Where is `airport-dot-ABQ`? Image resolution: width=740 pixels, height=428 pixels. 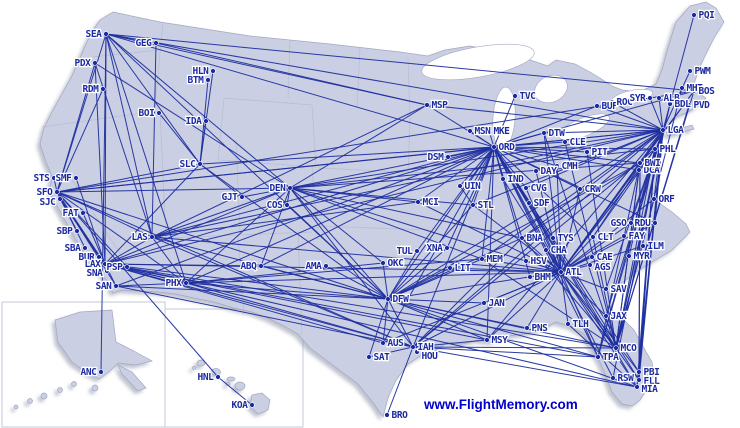 airport-dot-ABQ is located at coordinates (261, 266).